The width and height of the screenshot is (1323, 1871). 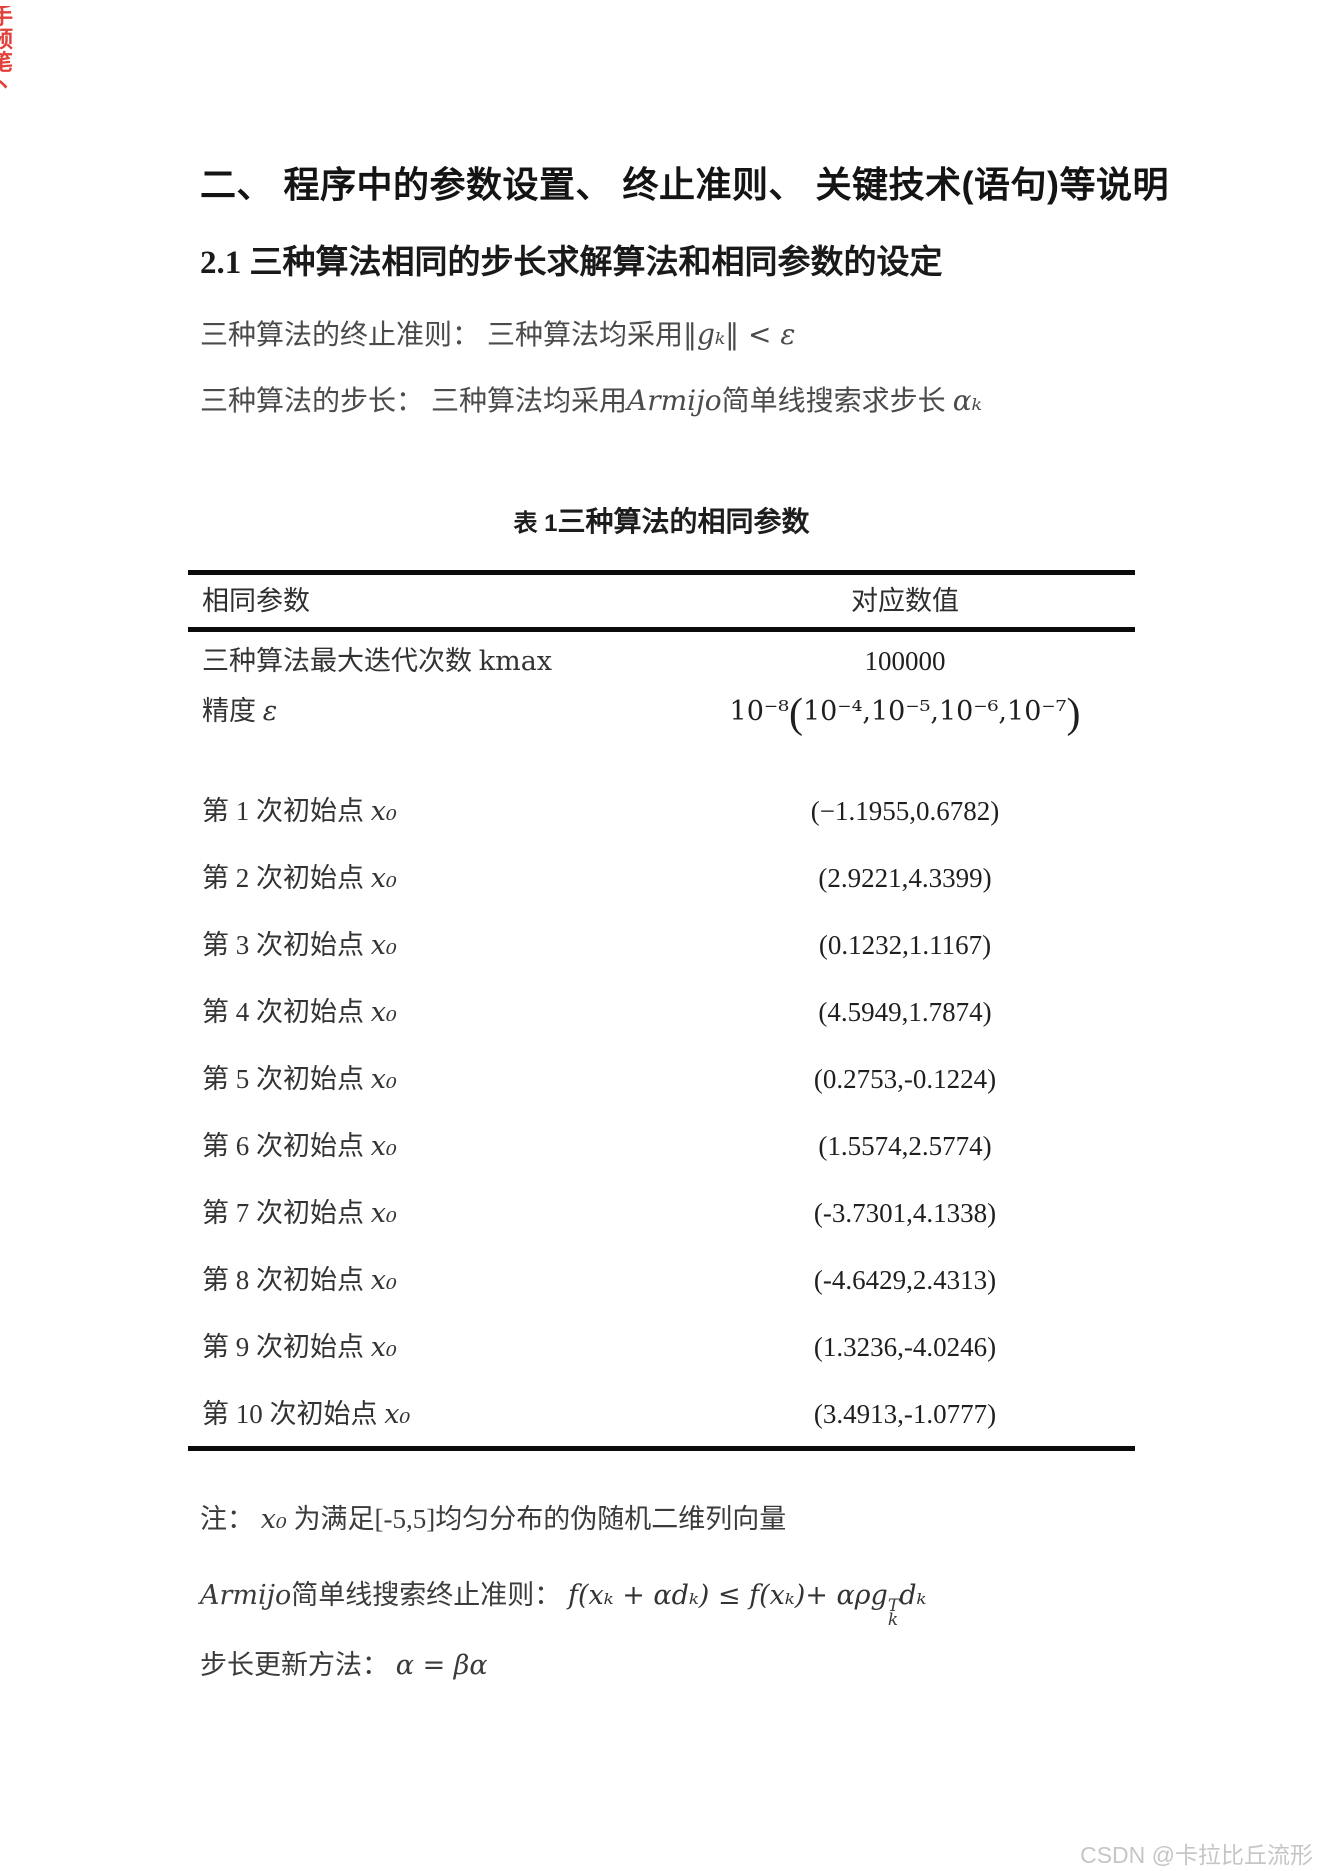 What do you see at coordinates (293, 1414) in the screenshot?
I see `row-label-text: 第 10 次初始点` at bounding box center [293, 1414].